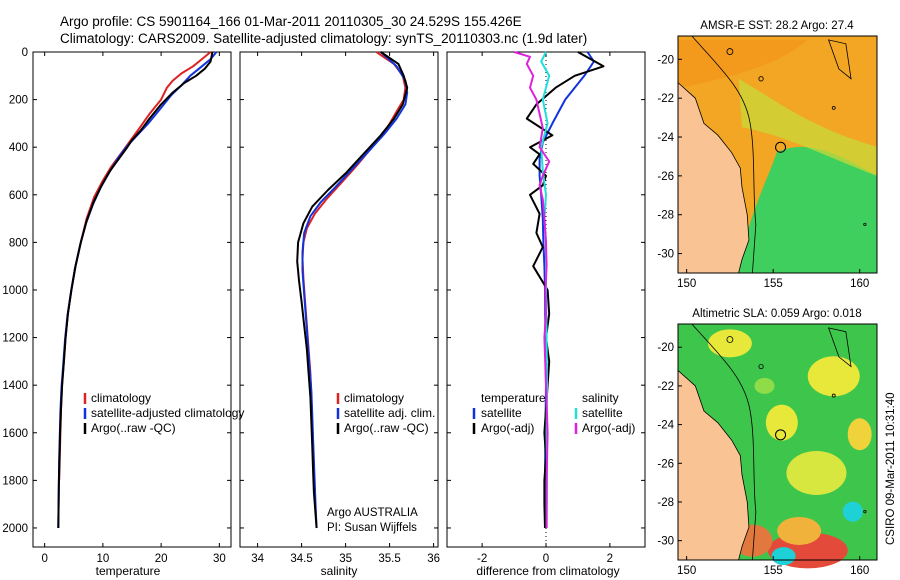  Describe the element at coordinates (167, 413) in the screenshot. I see `legend-satellite-label: satellite-adjusted climatology` at that location.